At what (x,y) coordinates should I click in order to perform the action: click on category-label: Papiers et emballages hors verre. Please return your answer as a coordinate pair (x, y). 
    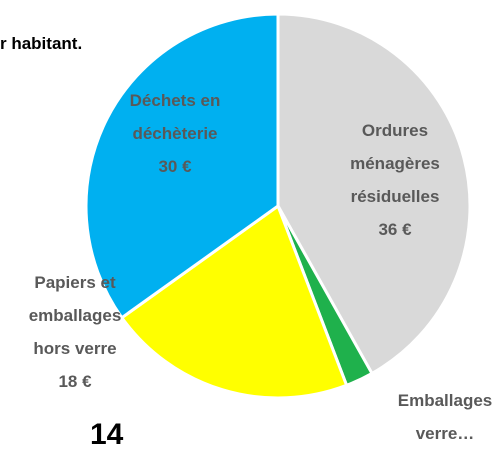
    Looking at the image, I should click on (75, 315).